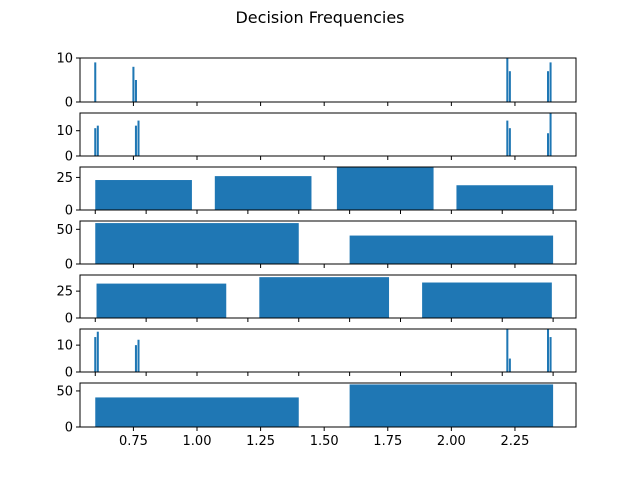  What do you see at coordinates (320, 17) in the screenshot?
I see `figure-title: Decision Frequencies` at bounding box center [320, 17].